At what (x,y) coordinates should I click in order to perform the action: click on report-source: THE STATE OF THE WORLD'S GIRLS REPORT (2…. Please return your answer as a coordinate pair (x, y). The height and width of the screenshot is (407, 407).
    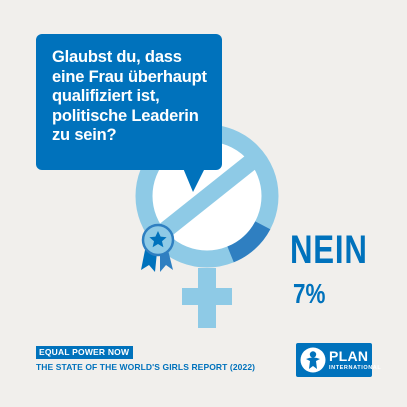
    Looking at the image, I should click on (146, 367).